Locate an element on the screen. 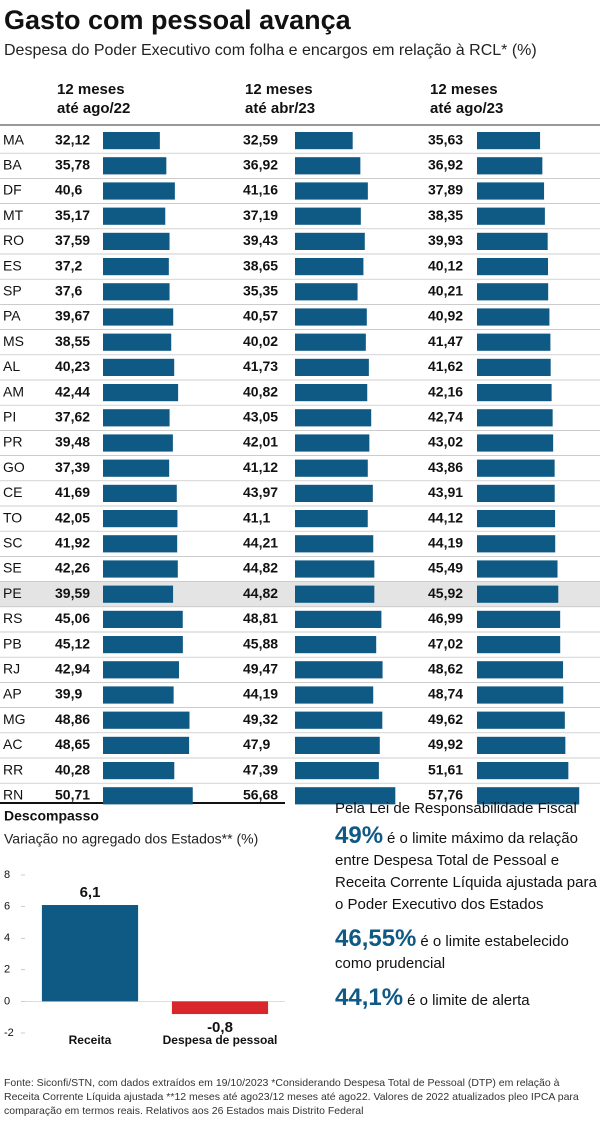  value-label: 49,47 is located at coordinates (260, 669).